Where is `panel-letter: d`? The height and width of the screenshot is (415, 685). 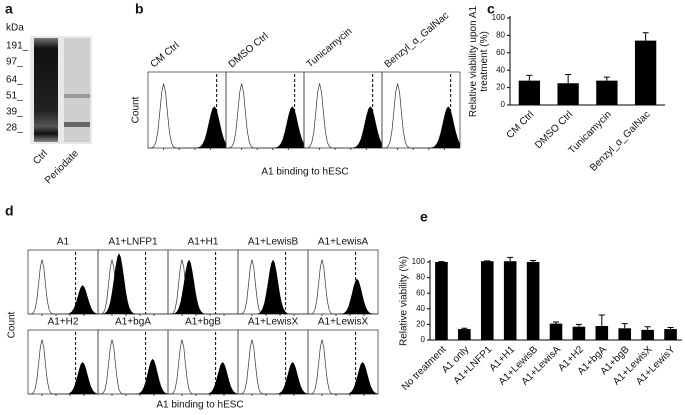
panel-letter: d is located at coordinates (9, 211).